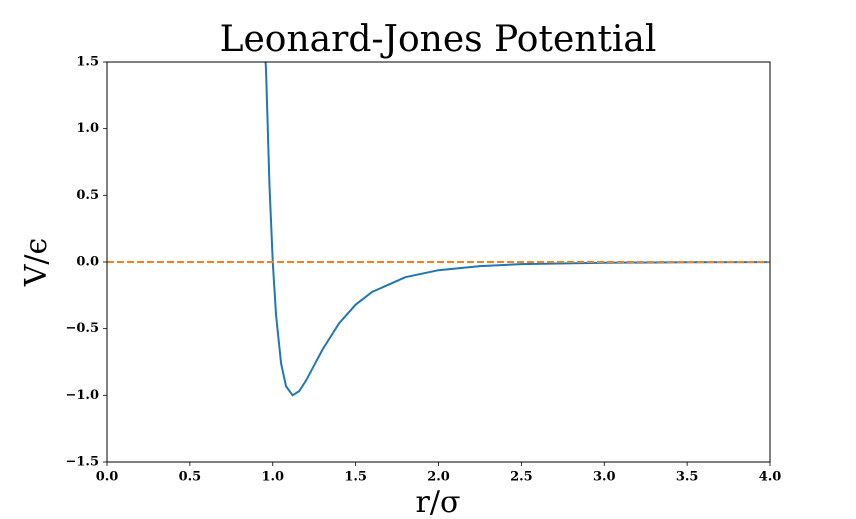 The image size is (856, 519). I want to click on x-tick-label: 0.0, so click(107, 477).